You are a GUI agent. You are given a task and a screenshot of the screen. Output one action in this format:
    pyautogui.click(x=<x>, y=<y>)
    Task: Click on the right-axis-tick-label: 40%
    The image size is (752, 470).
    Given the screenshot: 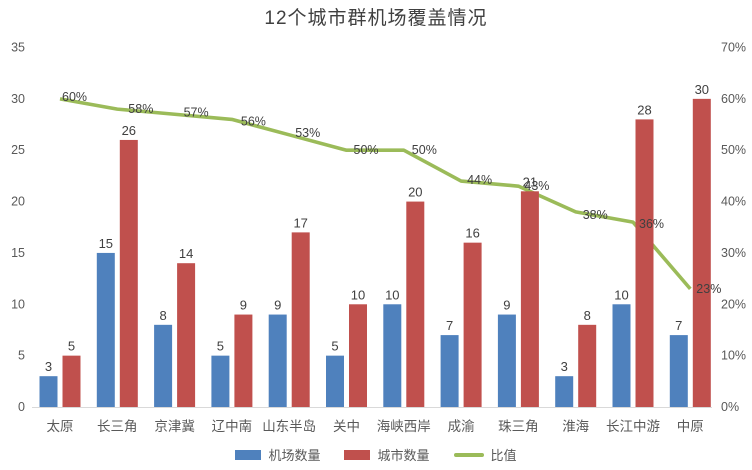 What is the action you would take?
    pyautogui.click(x=733, y=202)
    